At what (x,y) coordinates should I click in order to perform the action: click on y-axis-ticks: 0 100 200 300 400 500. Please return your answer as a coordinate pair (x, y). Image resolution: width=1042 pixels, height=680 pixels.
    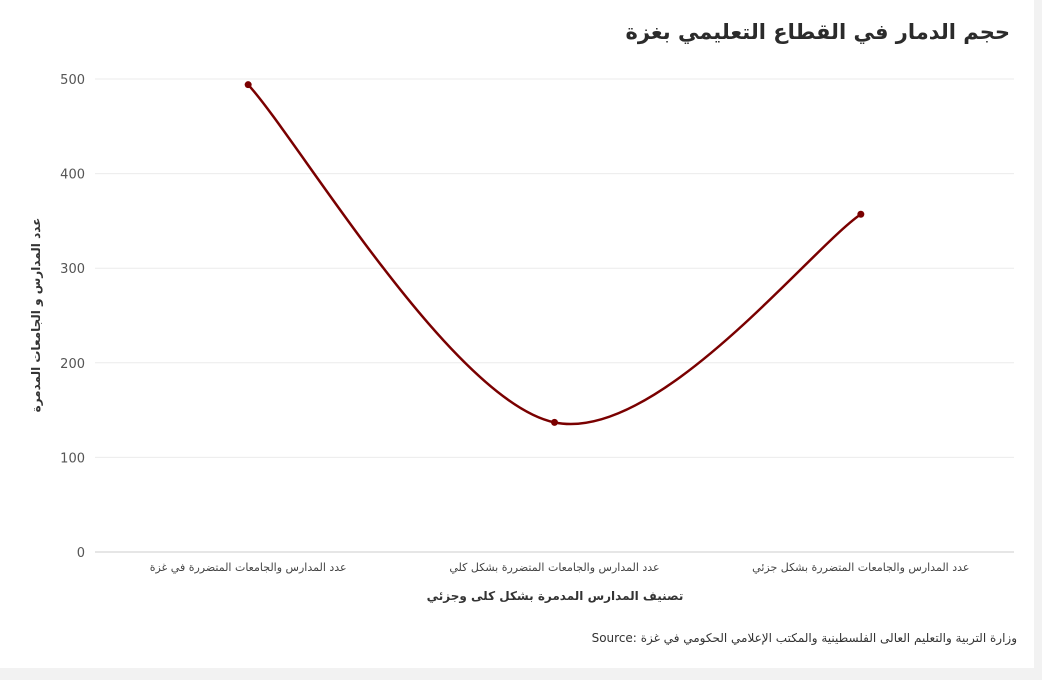
    Looking at the image, I should click on (72, 317).